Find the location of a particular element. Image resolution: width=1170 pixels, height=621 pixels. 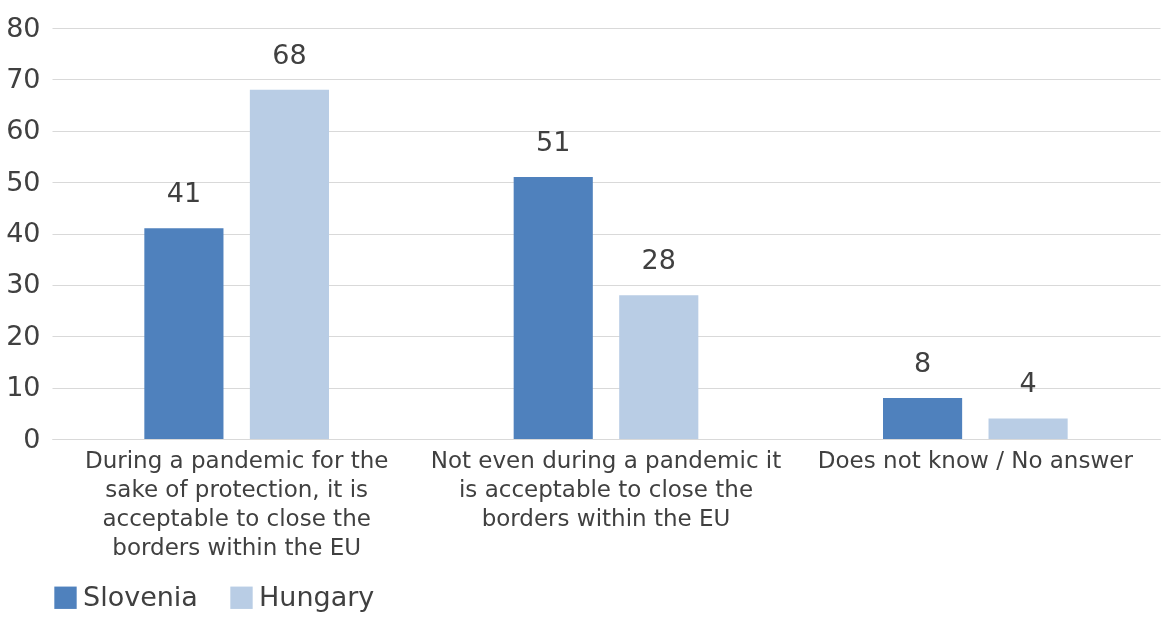

y-tick-label: 20 is located at coordinates (23, 335).